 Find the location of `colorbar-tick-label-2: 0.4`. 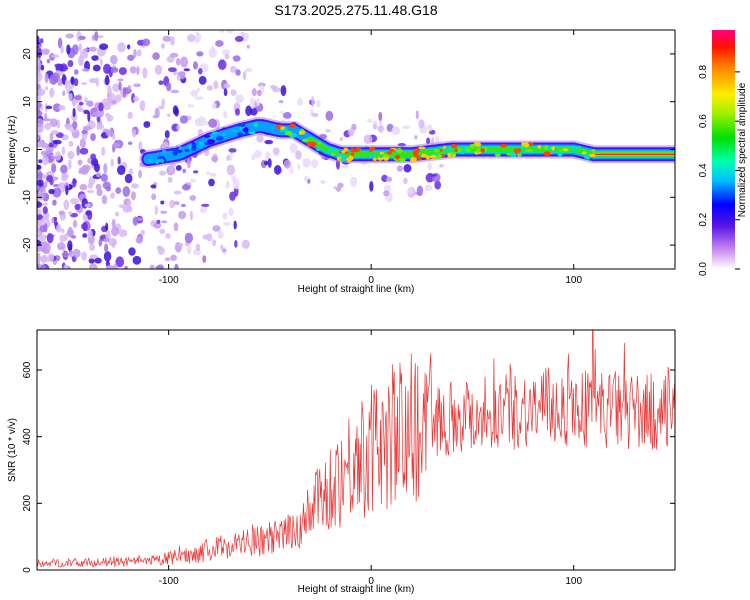

colorbar-tick-label-2: 0.4 is located at coordinates (703, 170).